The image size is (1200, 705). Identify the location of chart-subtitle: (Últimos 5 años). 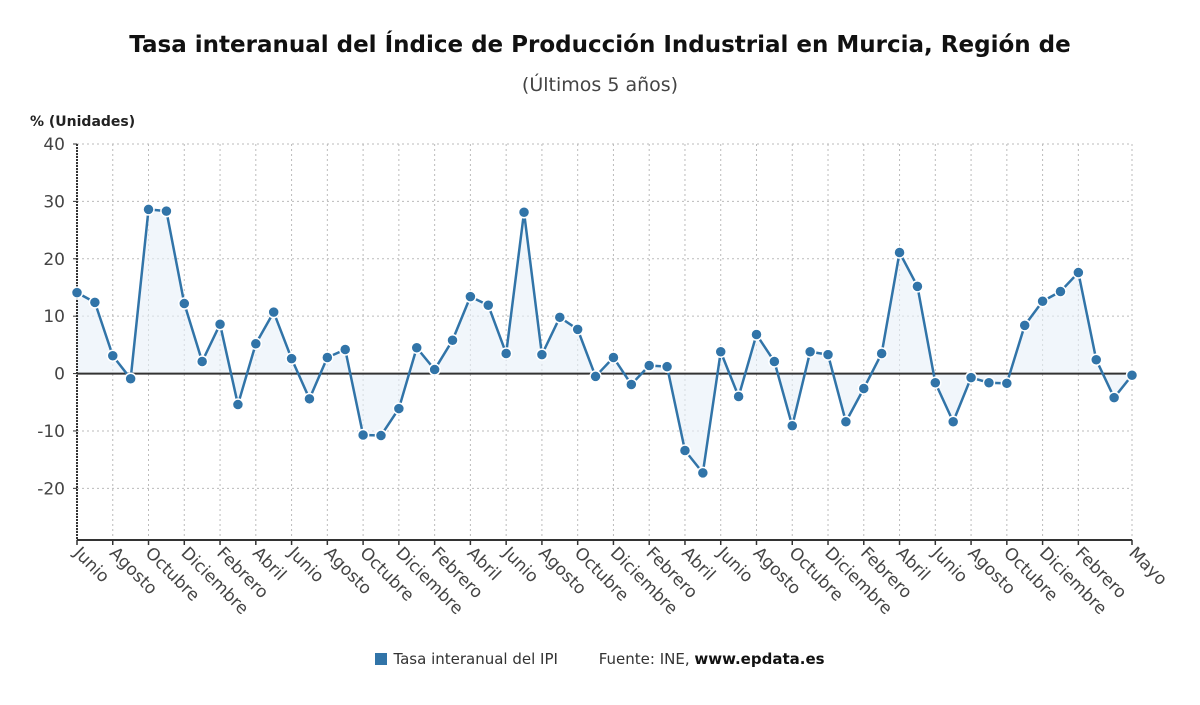
(600, 85).